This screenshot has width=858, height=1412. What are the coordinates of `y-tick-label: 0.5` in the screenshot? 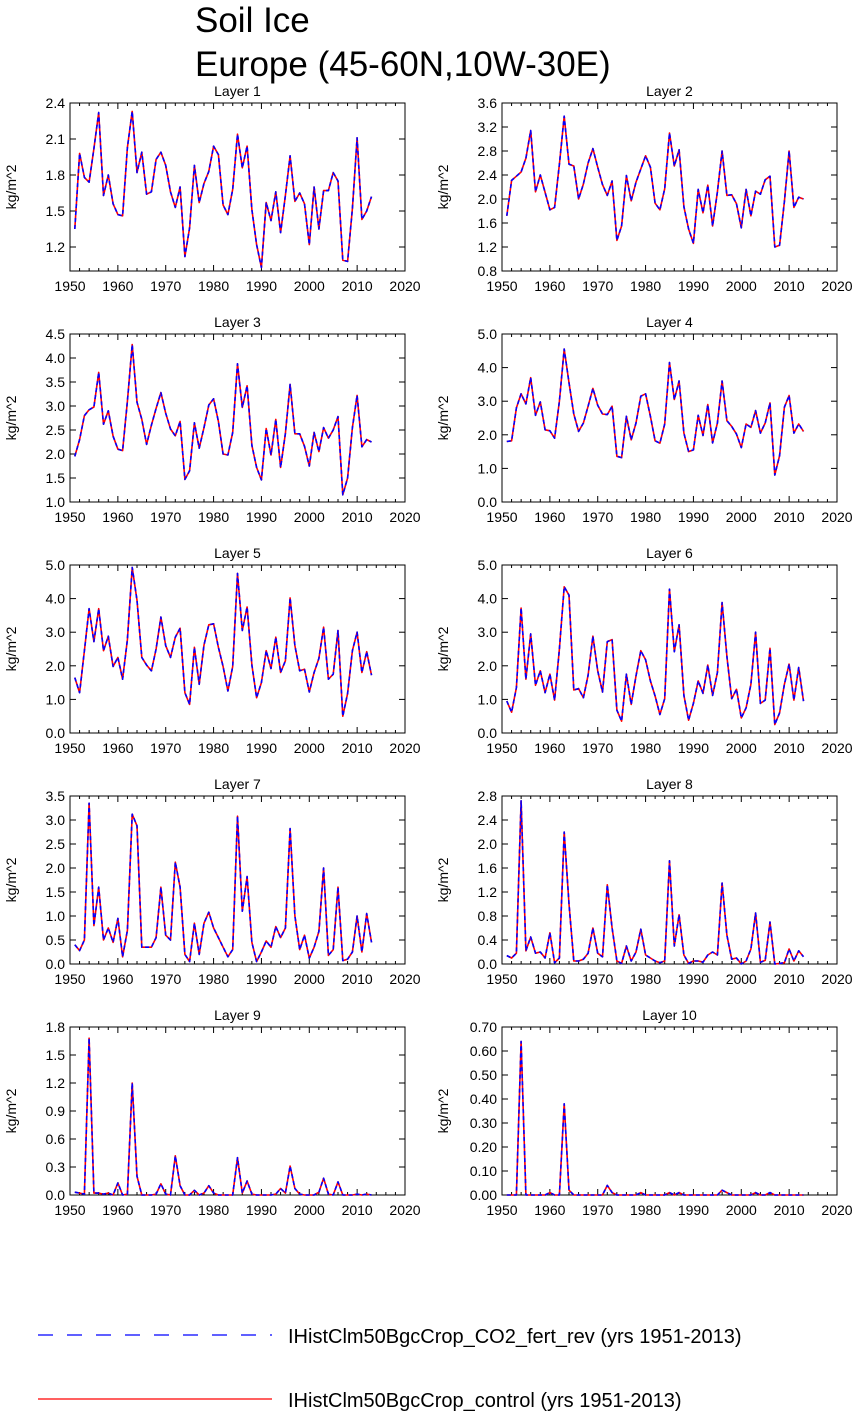 It's located at (56, 940).